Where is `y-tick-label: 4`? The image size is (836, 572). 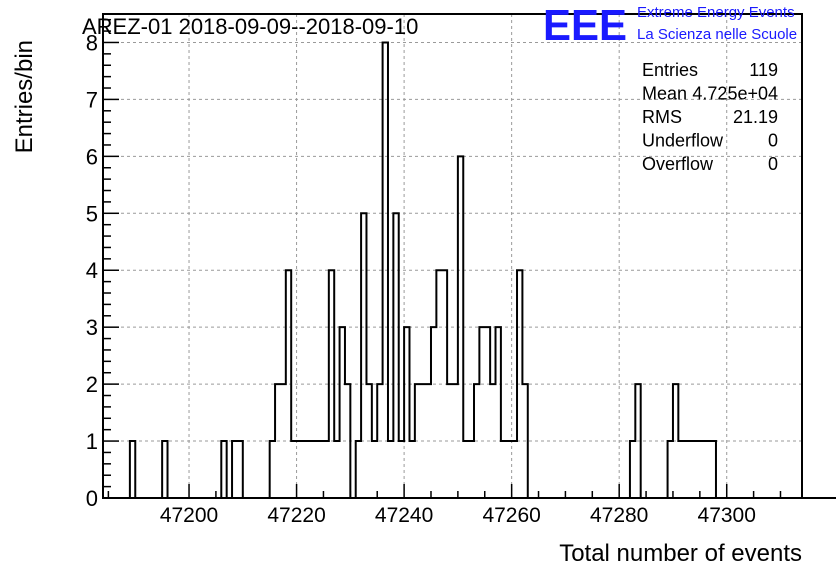
y-tick-label: 4 is located at coordinates (92, 270).